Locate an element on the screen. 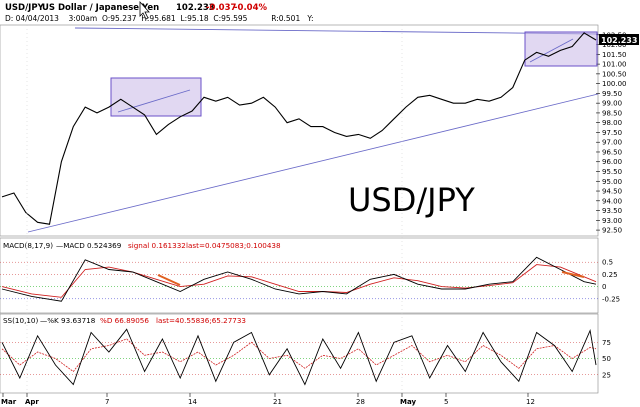 The width and height of the screenshot is (640, 407). upper-trendline is located at coordinates (336, 31).